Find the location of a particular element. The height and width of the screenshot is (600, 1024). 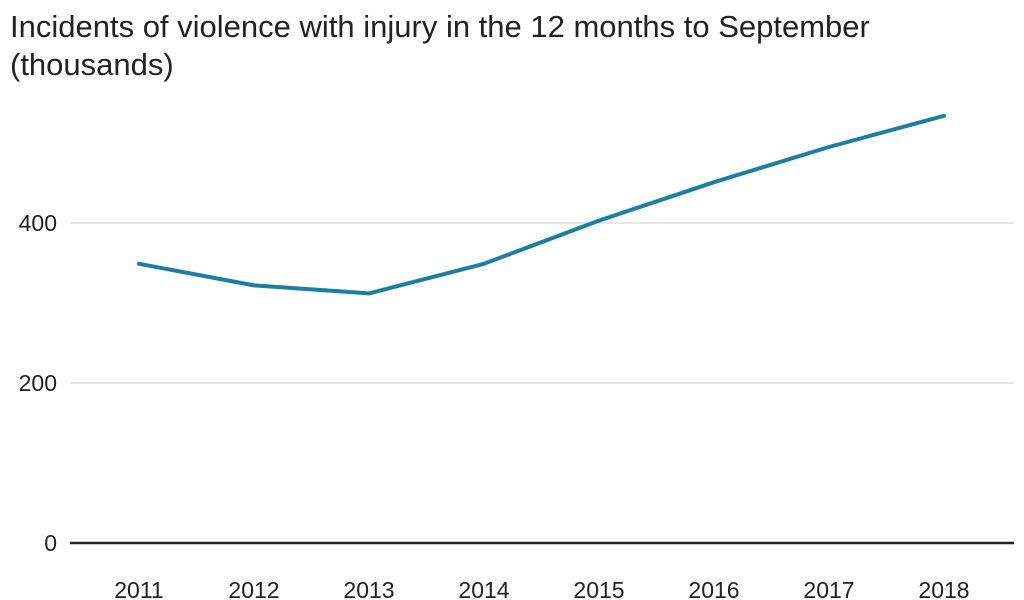

x-tick-label: 2012 is located at coordinates (253, 588).